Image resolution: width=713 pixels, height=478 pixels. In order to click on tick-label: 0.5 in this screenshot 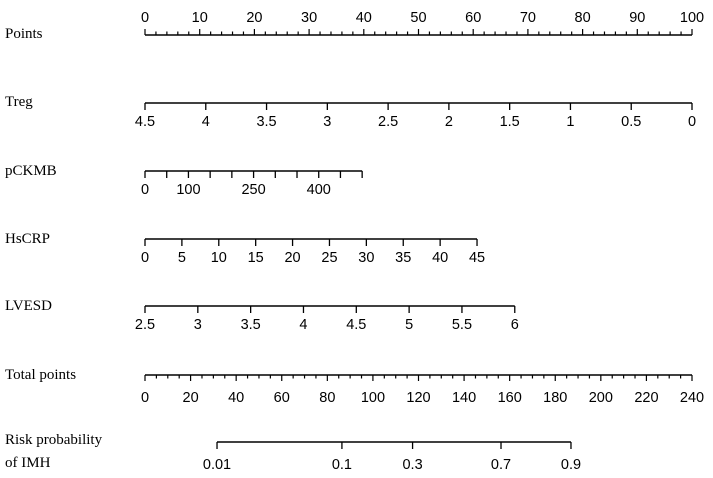, I will do `click(631, 122)`.